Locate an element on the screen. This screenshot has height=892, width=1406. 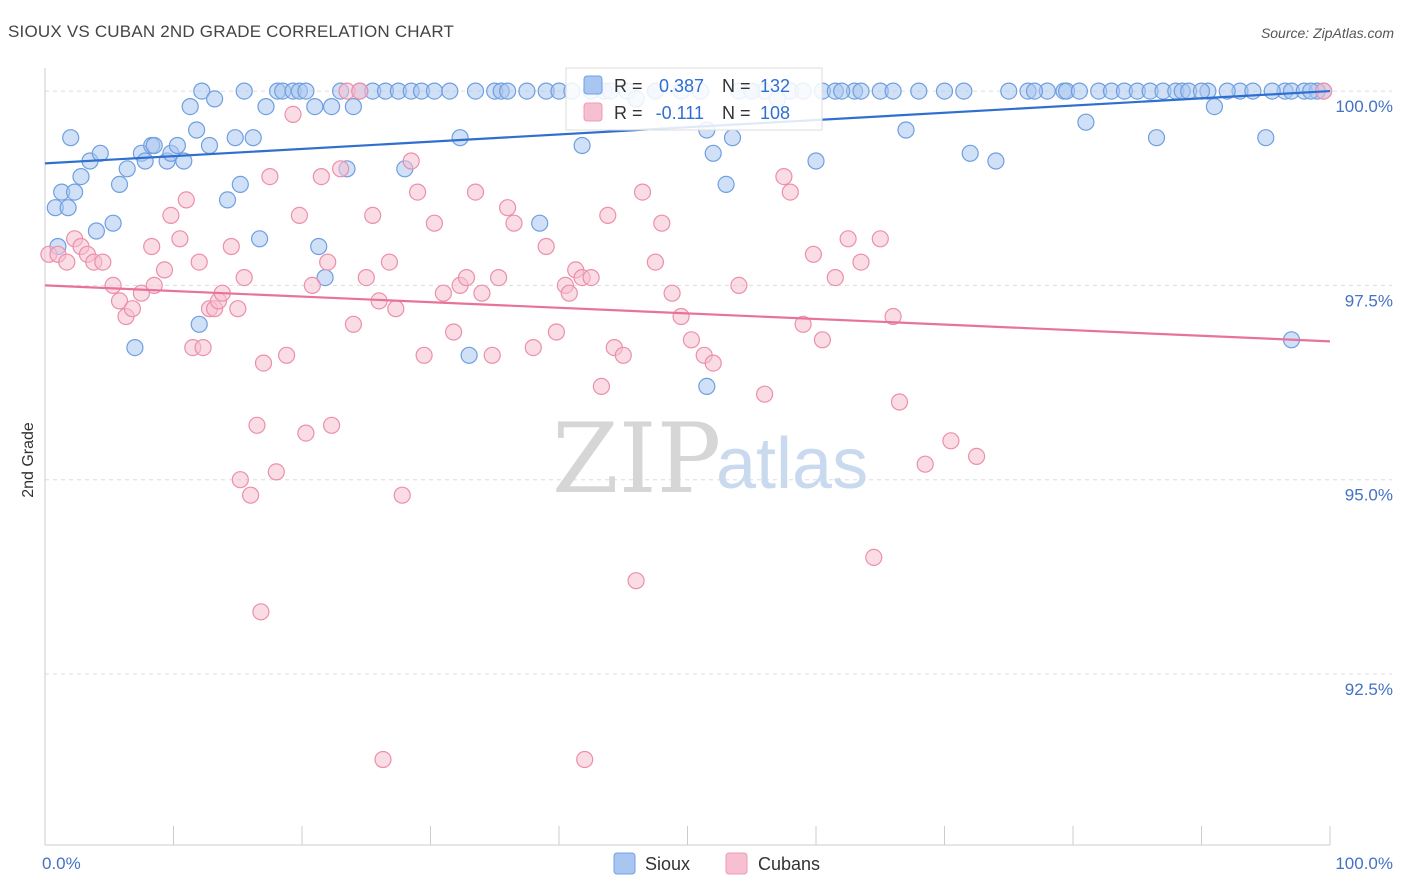
y-axis-title: 2nd Grade is located at coordinates (28, 460).